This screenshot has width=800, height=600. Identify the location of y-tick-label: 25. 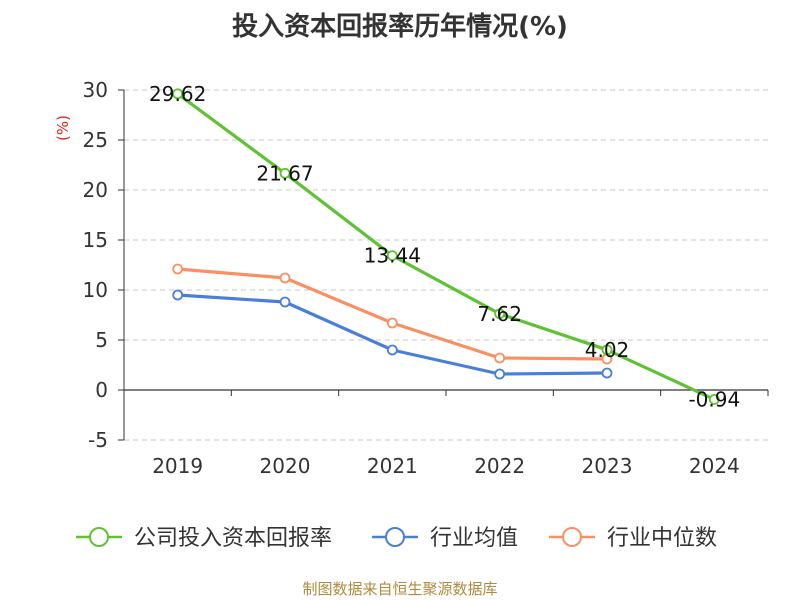
(95, 140).